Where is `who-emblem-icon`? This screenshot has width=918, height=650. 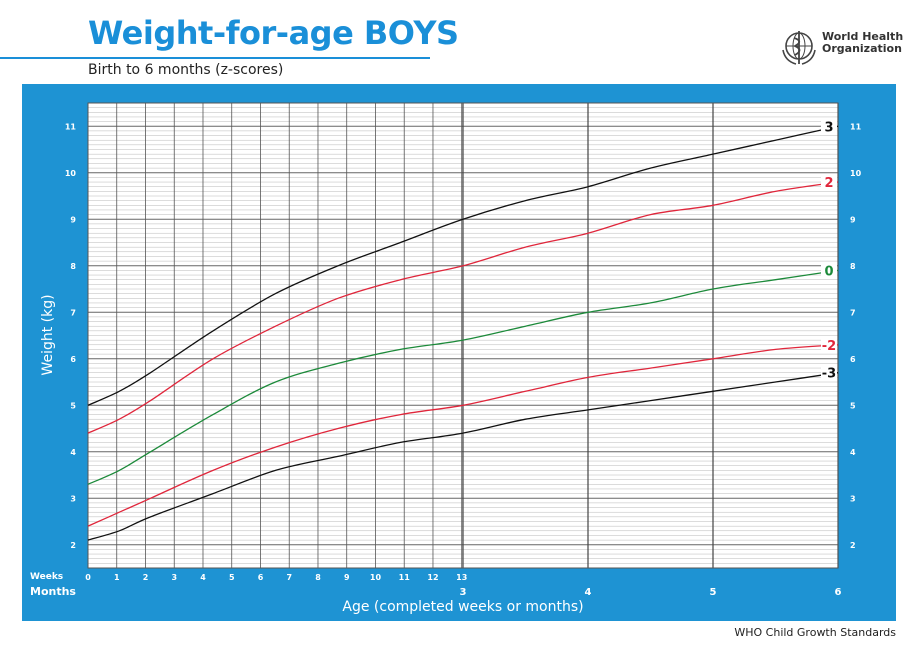
who-emblem-icon is located at coordinates (799, 48).